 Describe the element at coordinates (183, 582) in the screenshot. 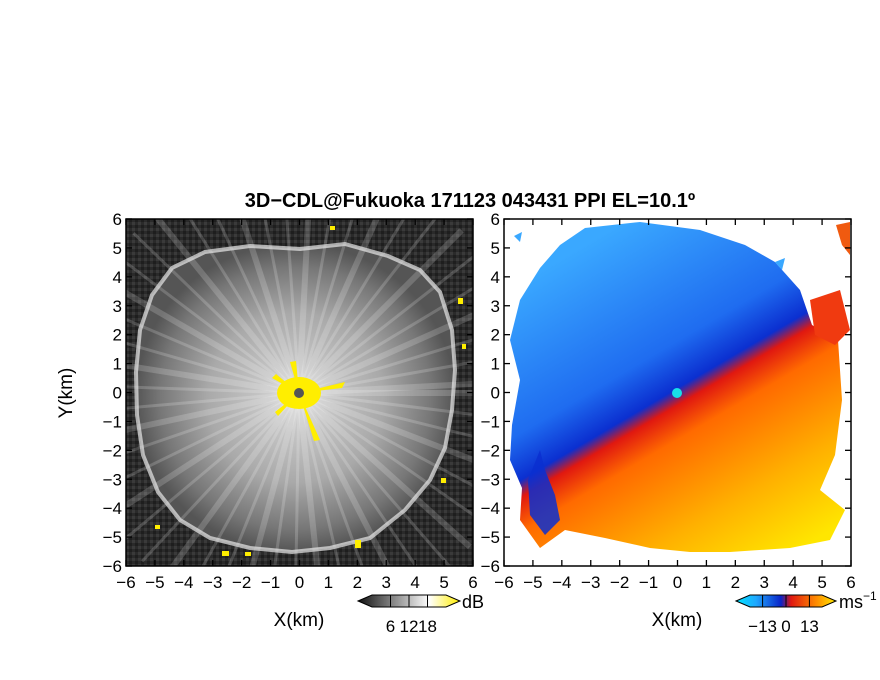

I see `reflectivity-xtick-label: −4` at that location.